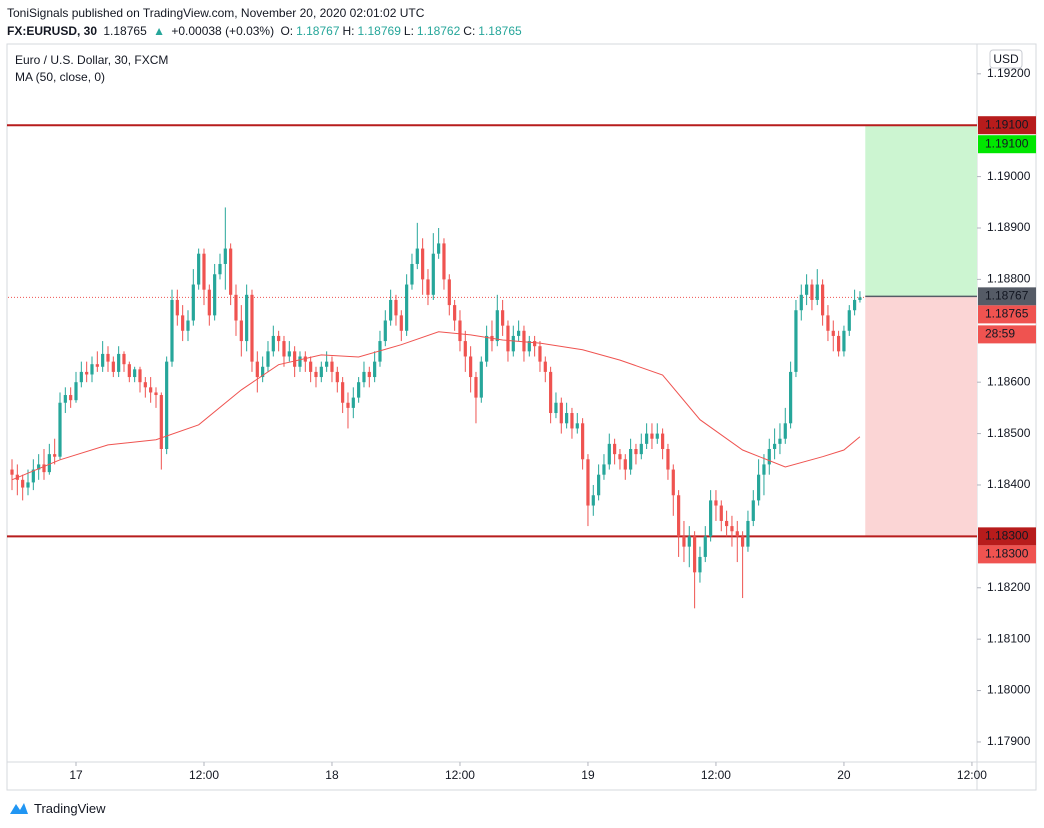 The image size is (1044, 828). I want to click on entry-label: 1.18767, so click(1007, 296).